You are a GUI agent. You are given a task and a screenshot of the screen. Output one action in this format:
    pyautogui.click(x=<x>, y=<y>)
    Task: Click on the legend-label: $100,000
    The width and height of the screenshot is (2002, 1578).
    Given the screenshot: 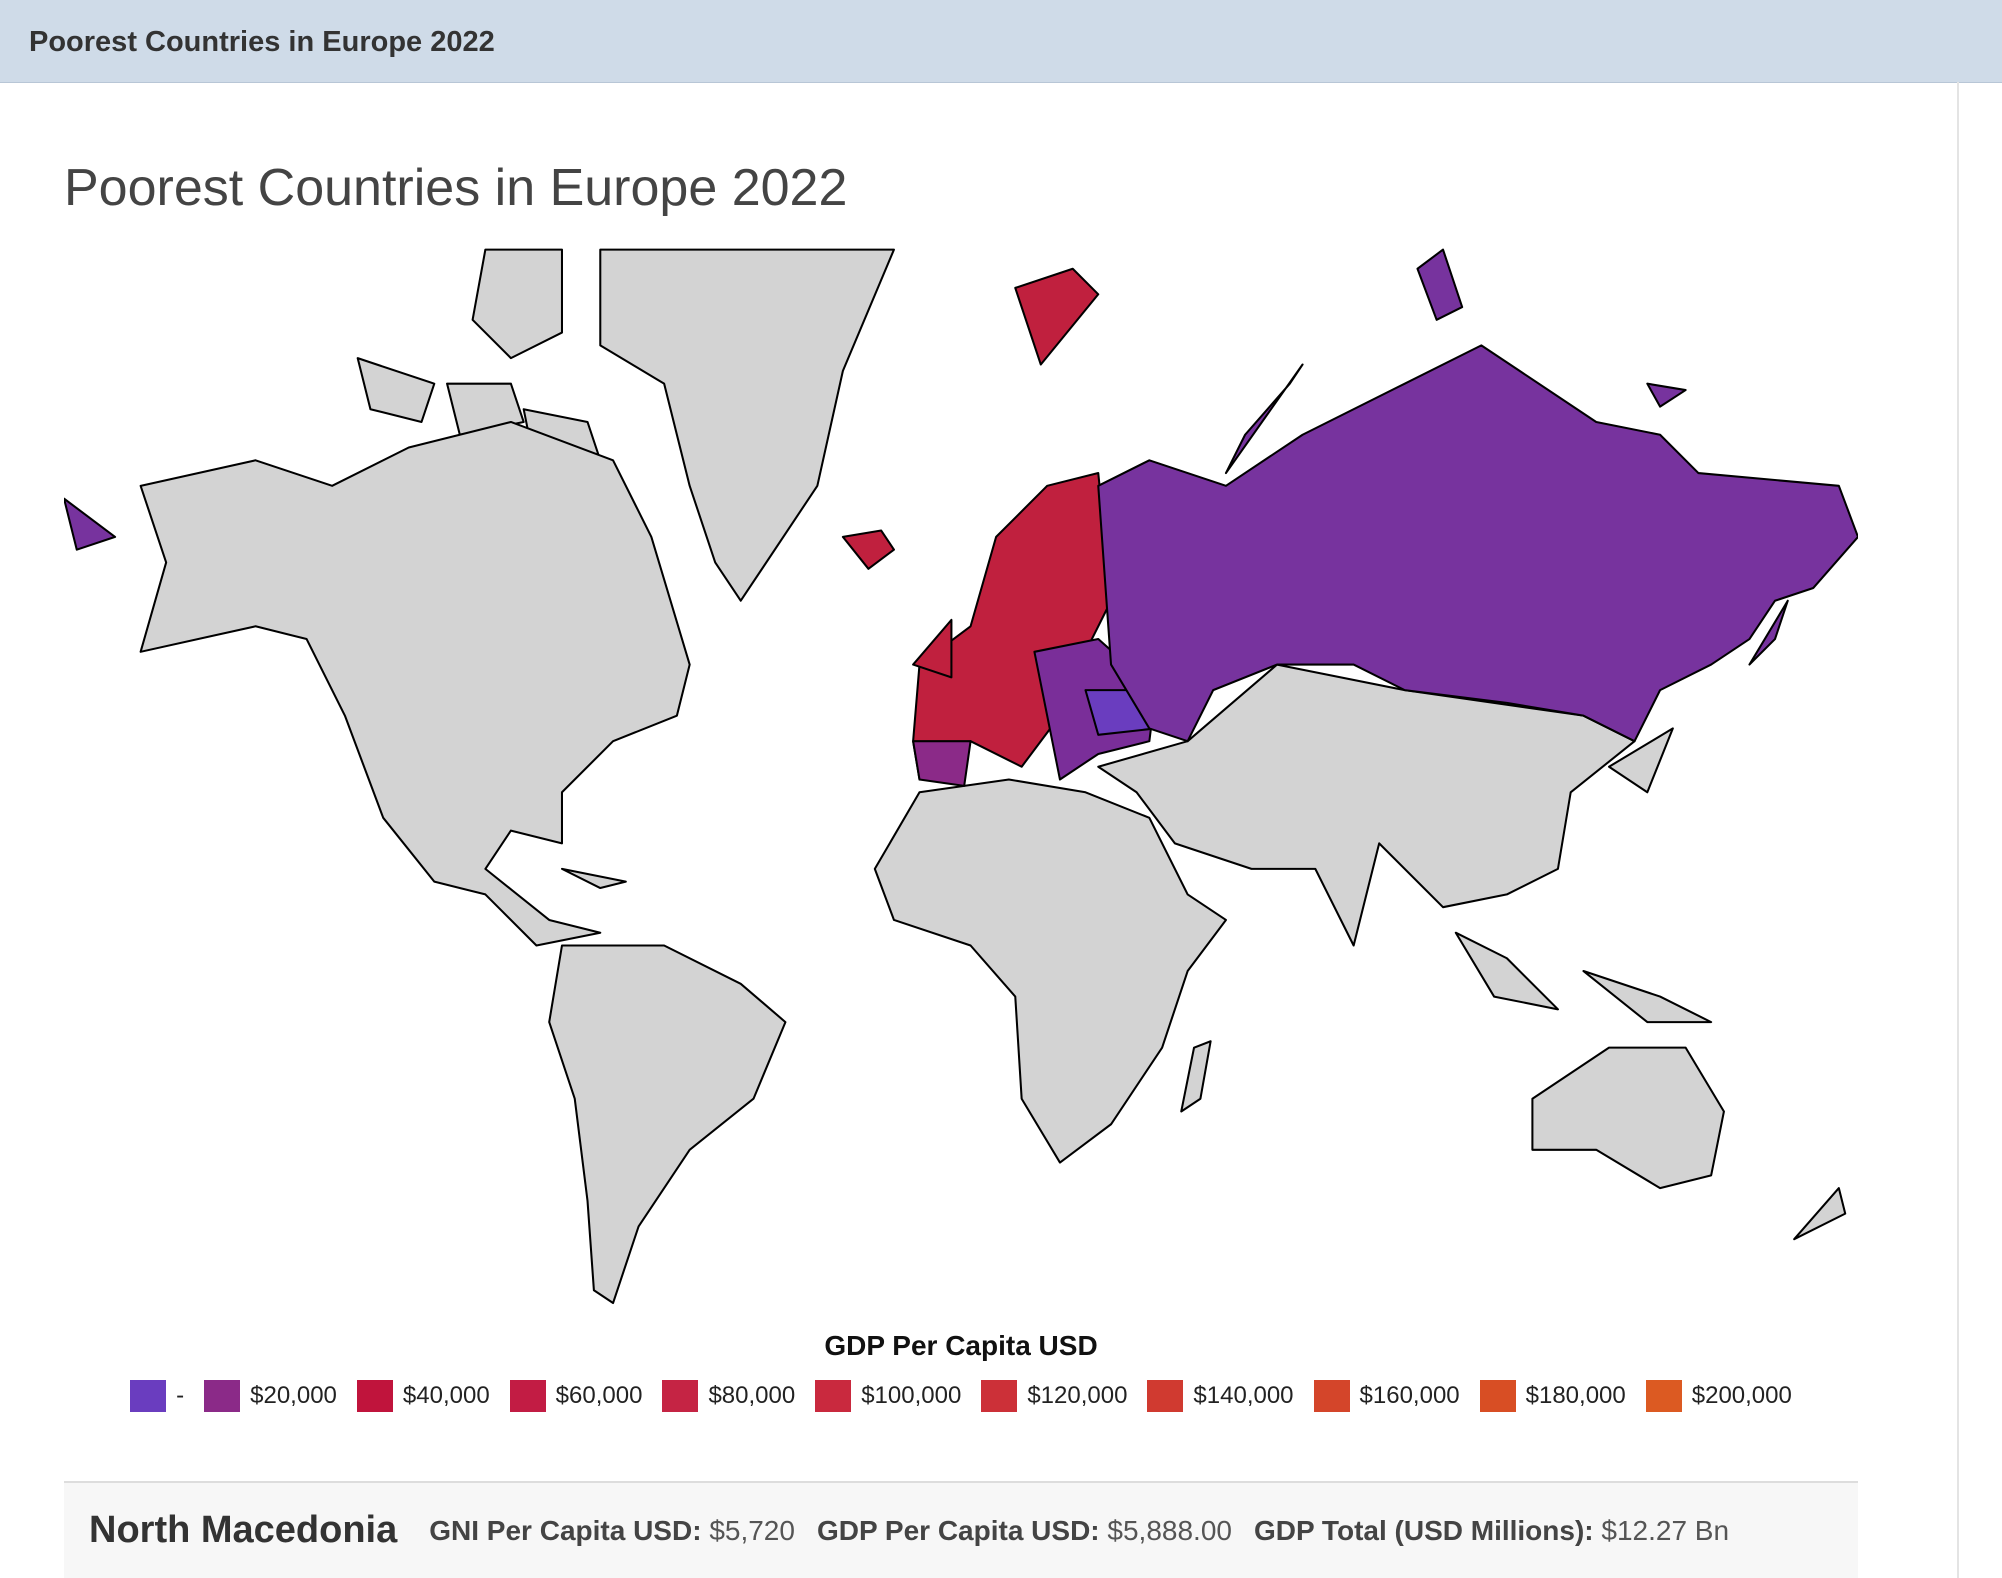 What is the action you would take?
    pyautogui.click(x=911, y=1395)
    